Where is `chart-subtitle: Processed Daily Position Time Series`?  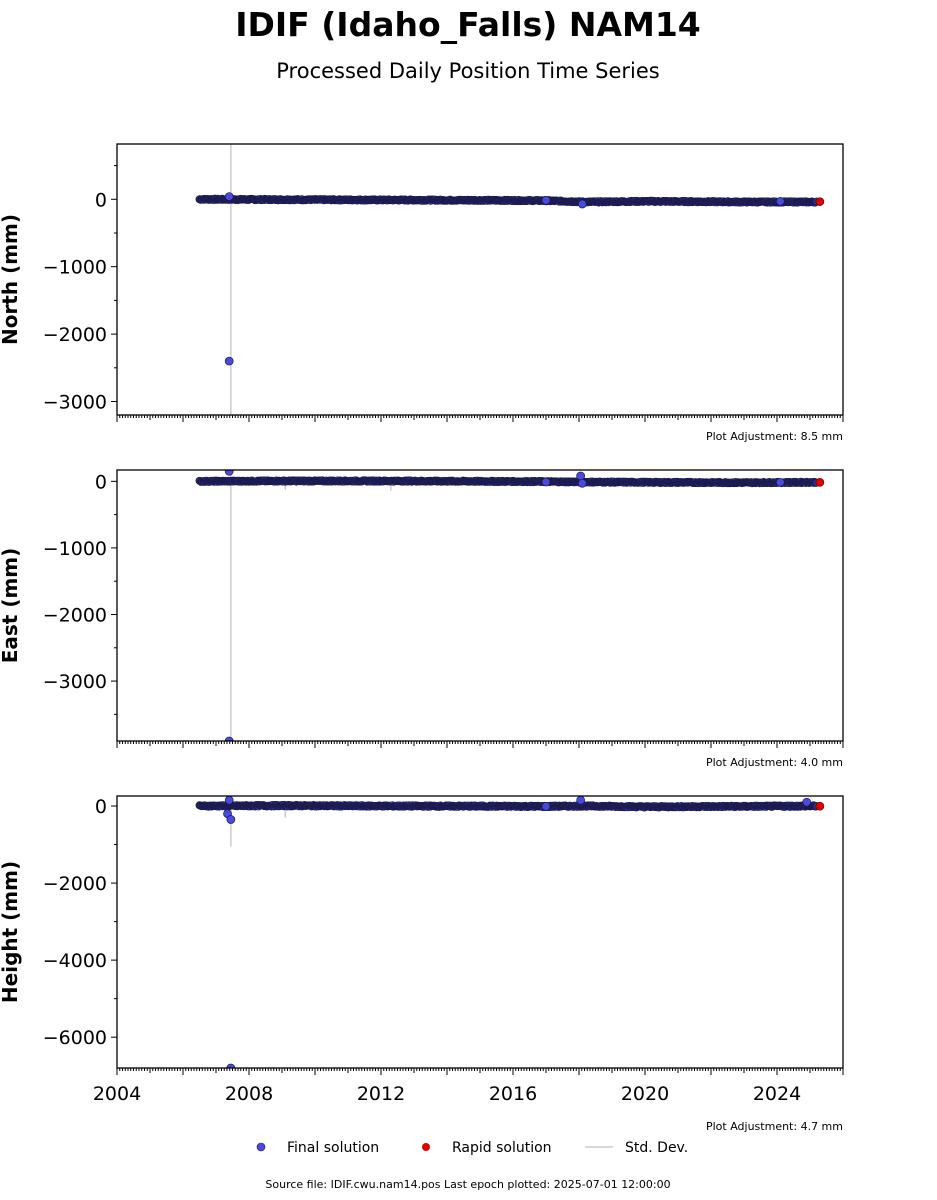 chart-subtitle: Processed Daily Position Time Series is located at coordinates (468, 71).